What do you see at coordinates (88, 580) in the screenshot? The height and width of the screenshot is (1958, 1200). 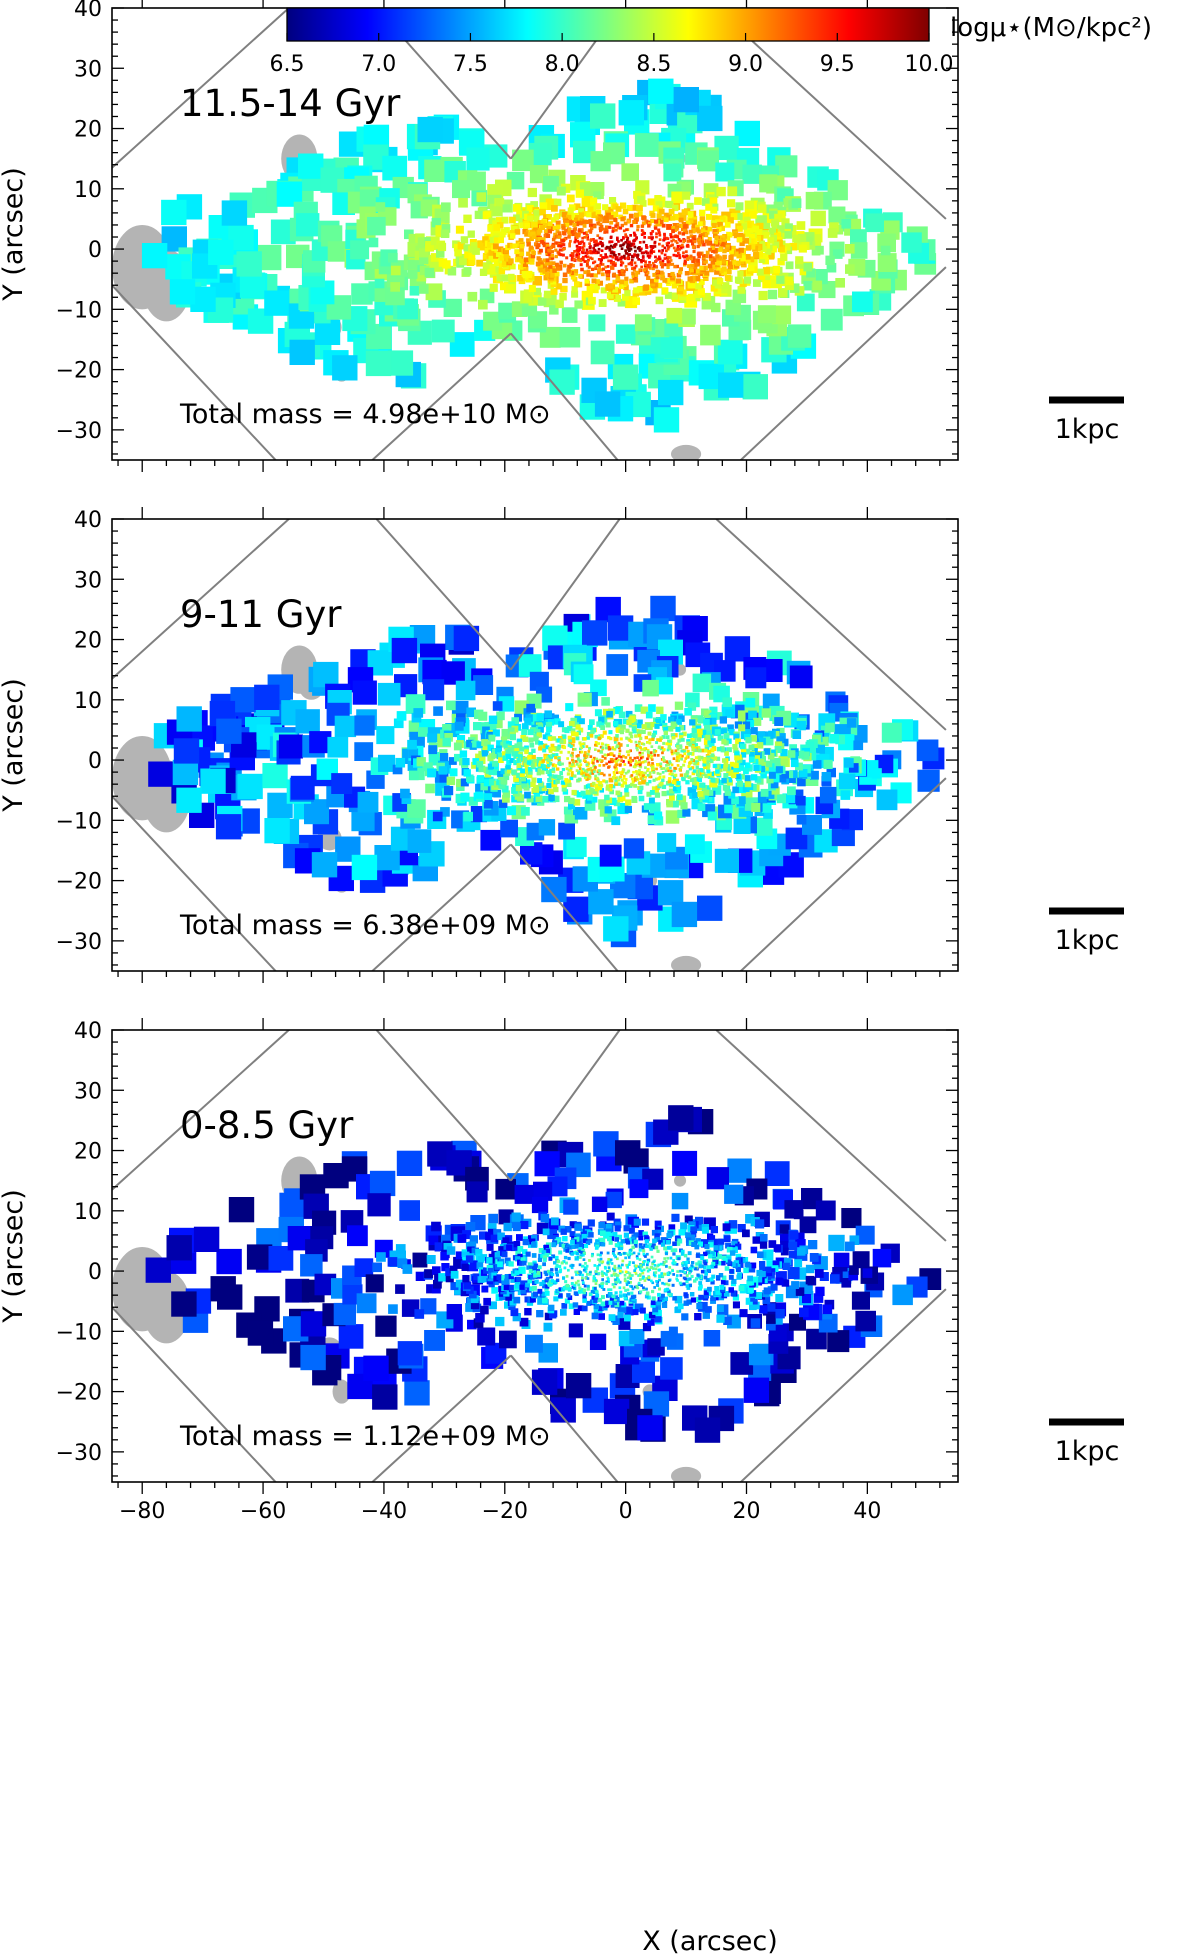 I see `y-tick-label: 30` at bounding box center [88, 580].